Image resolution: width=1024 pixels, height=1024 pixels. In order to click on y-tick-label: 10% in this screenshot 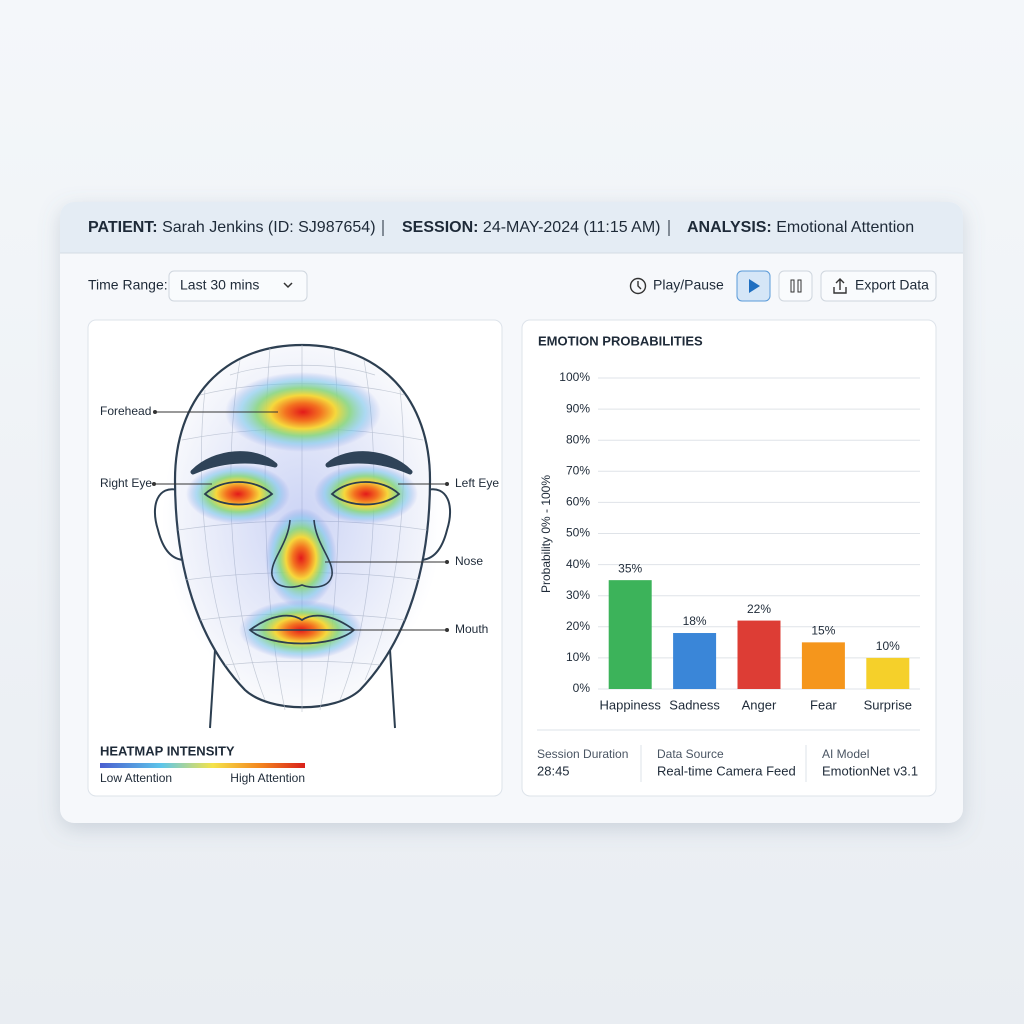, I will do `click(578, 657)`.